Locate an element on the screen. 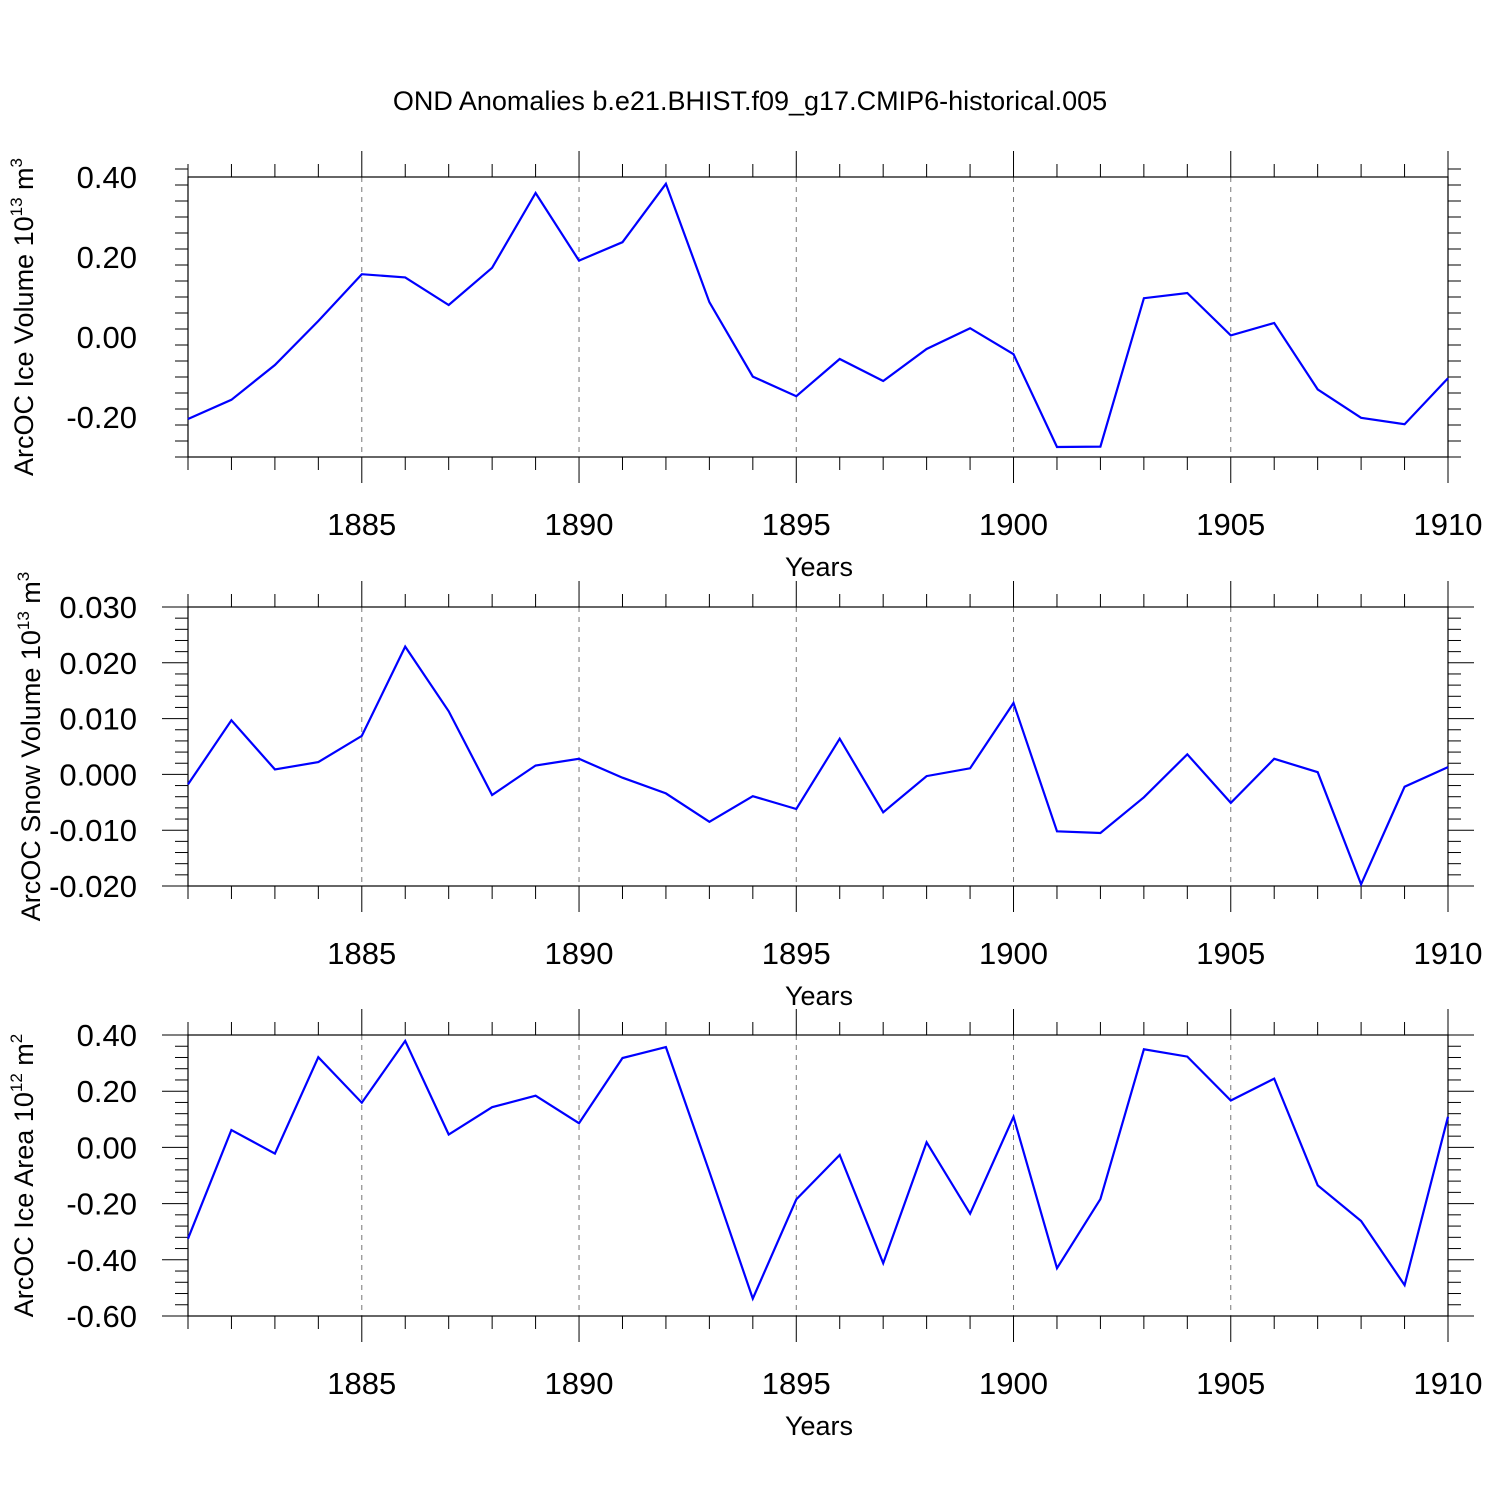  y-axis-label-text: ArcOC Snow Volume 10 is located at coordinates (31, 775).